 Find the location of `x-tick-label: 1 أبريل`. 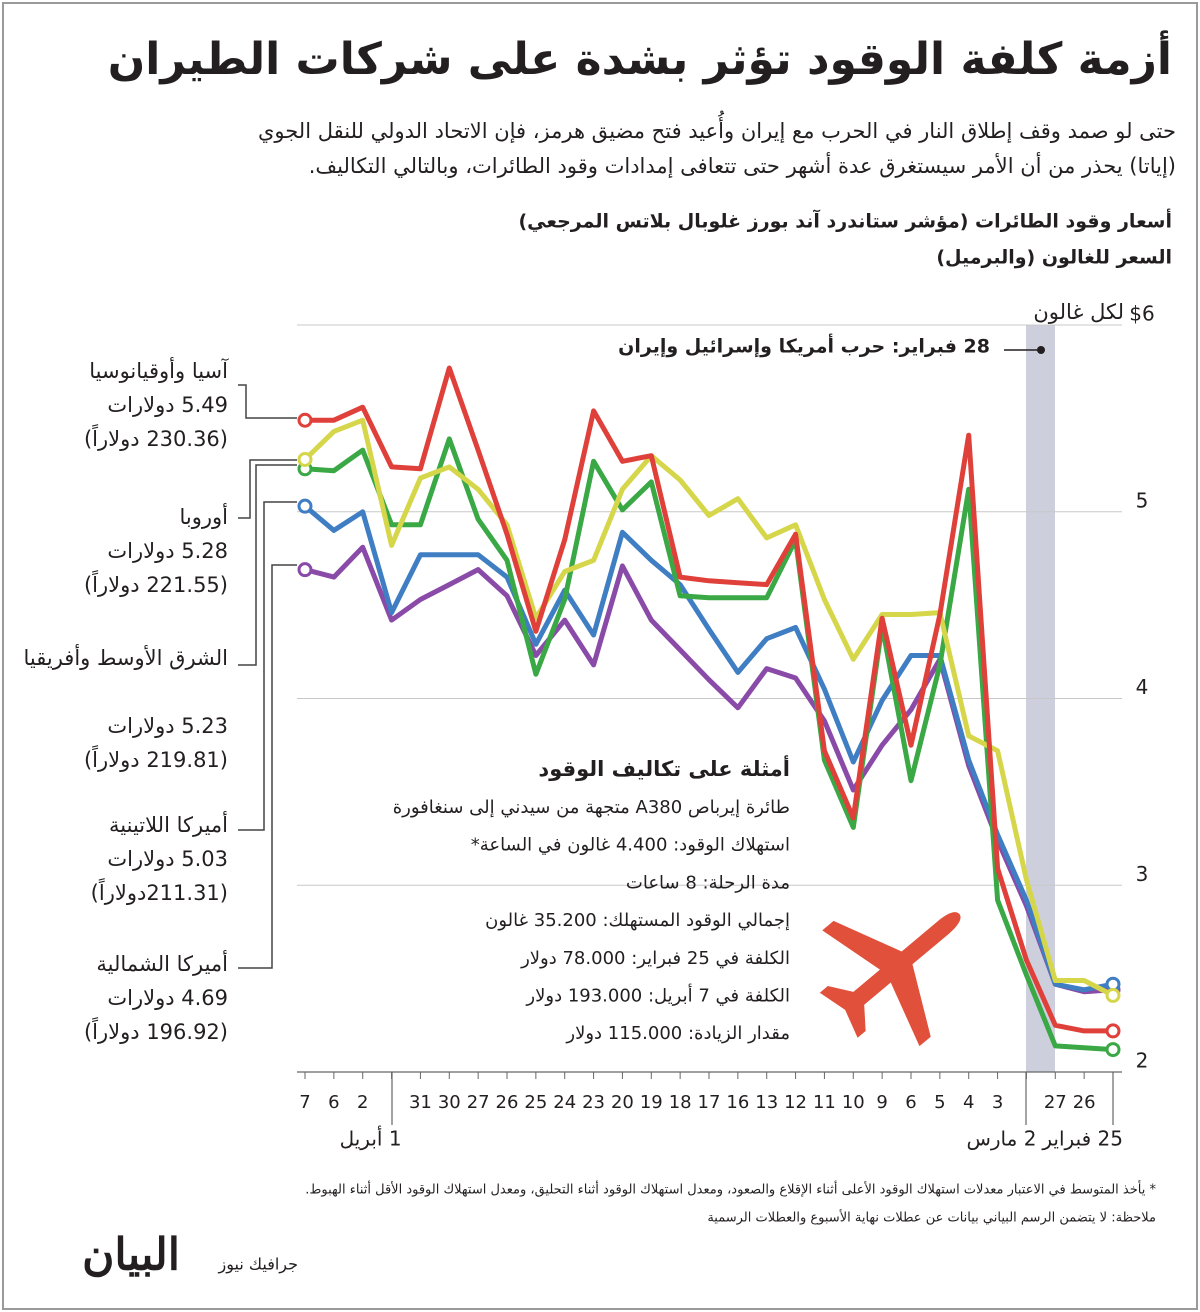

x-tick-label: 1 أبريل is located at coordinates (371, 1138).